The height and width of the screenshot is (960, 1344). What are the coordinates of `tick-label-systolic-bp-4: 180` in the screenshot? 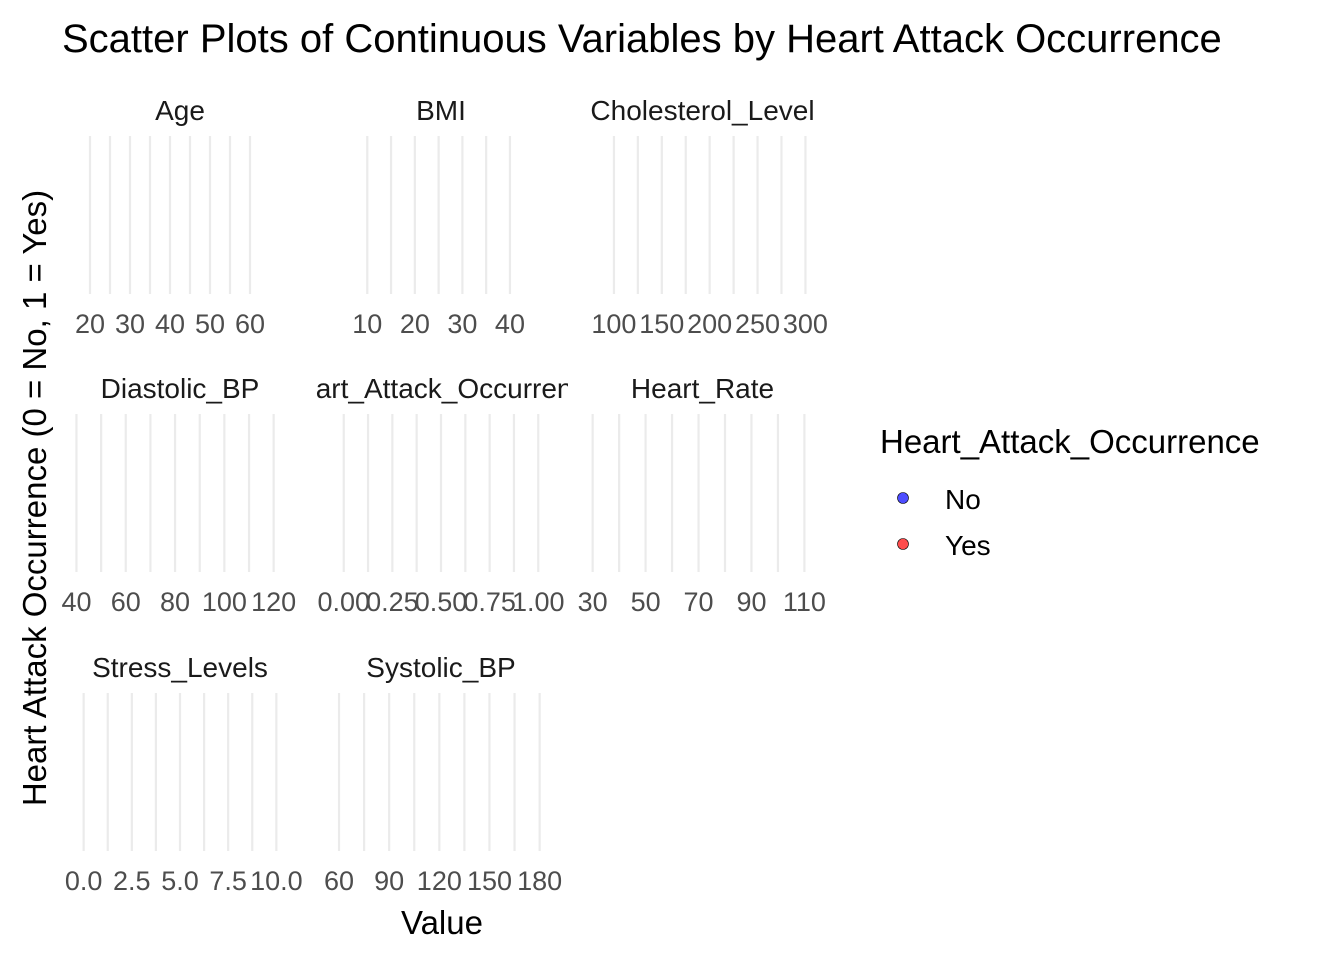 It's located at (539, 881).